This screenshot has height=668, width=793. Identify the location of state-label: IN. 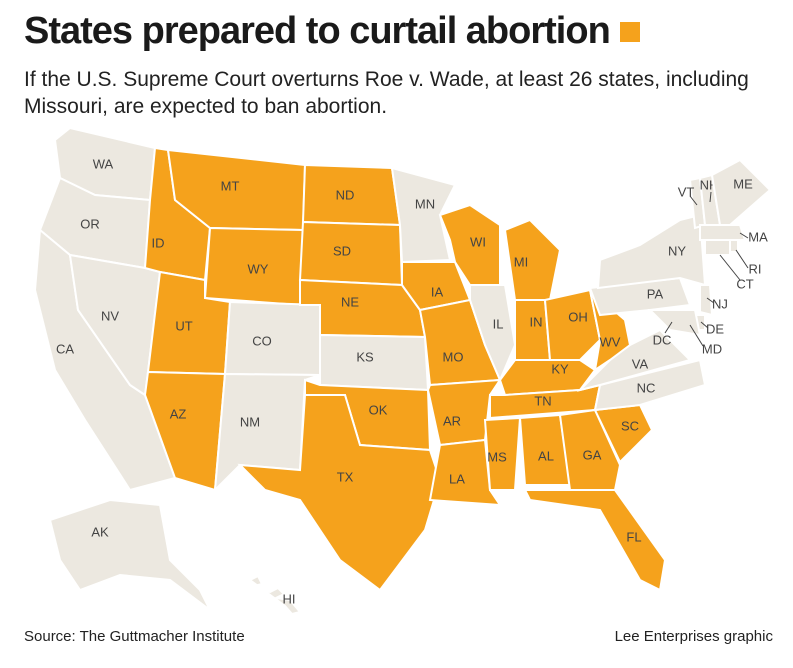
(536, 321).